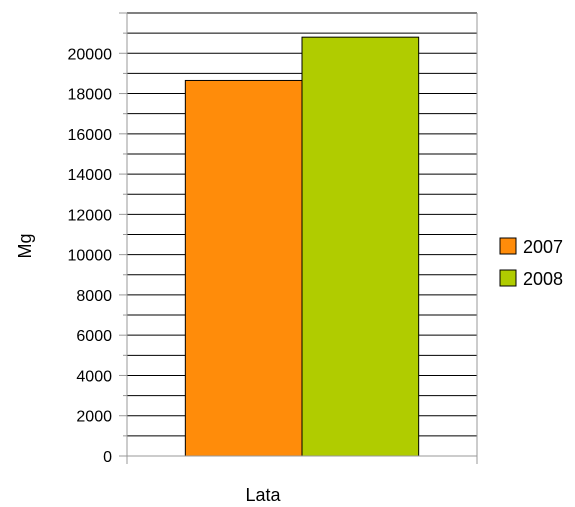  I want to click on y-tick-label: 16000, so click(90, 135).